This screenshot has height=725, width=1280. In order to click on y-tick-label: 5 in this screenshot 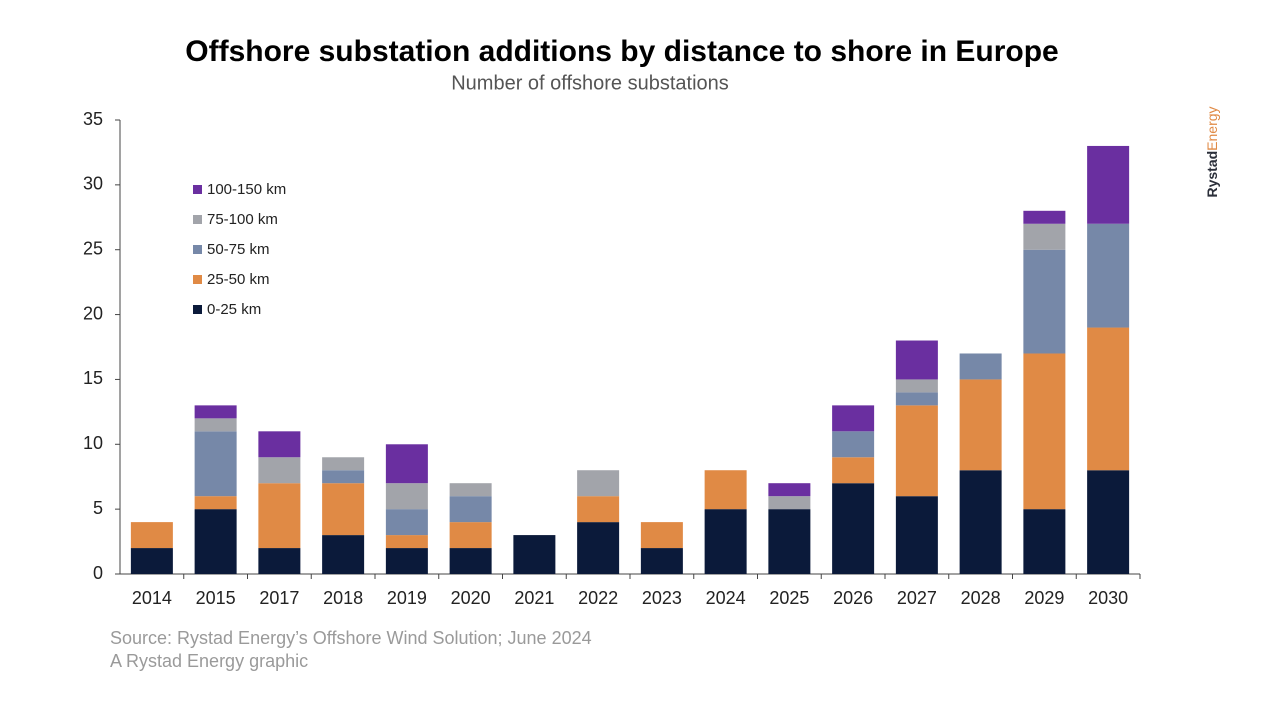, I will do `click(98, 508)`.